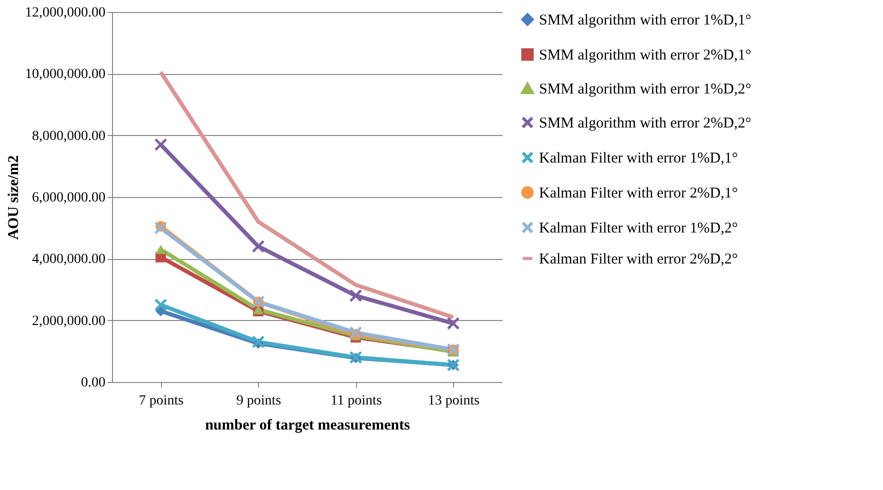 This screenshot has width=883, height=490. What do you see at coordinates (259, 401) in the screenshot?
I see `x-tick-label: 9 points` at bounding box center [259, 401].